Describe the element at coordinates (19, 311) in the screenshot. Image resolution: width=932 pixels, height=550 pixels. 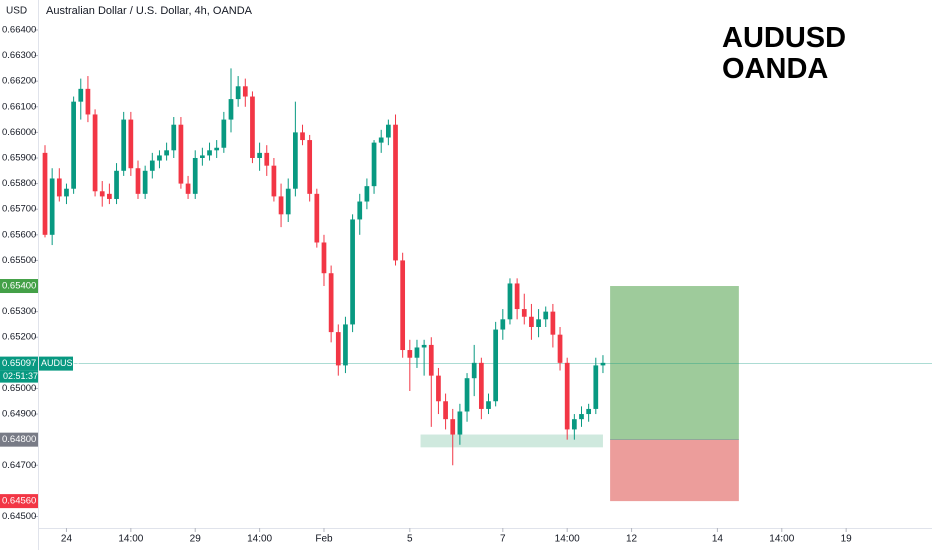
I see `y-tick-label: 0.65300` at that location.